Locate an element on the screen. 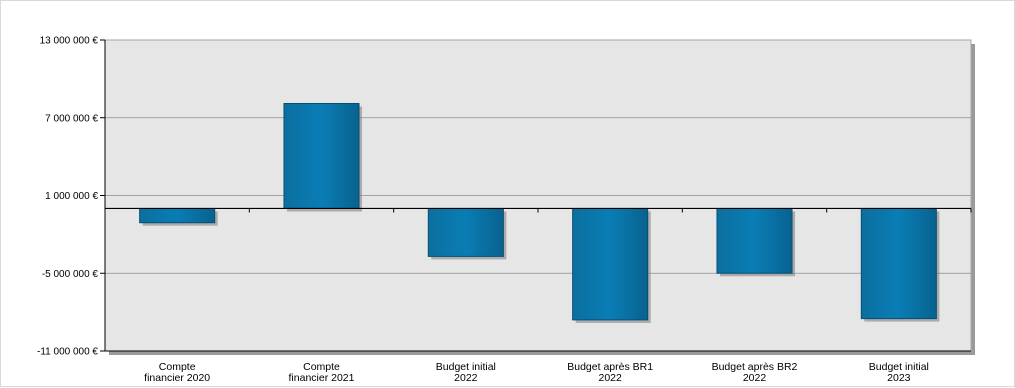 This screenshot has height=388, width=1015. x-category-label: financier 2020 is located at coordinates (177, 378).